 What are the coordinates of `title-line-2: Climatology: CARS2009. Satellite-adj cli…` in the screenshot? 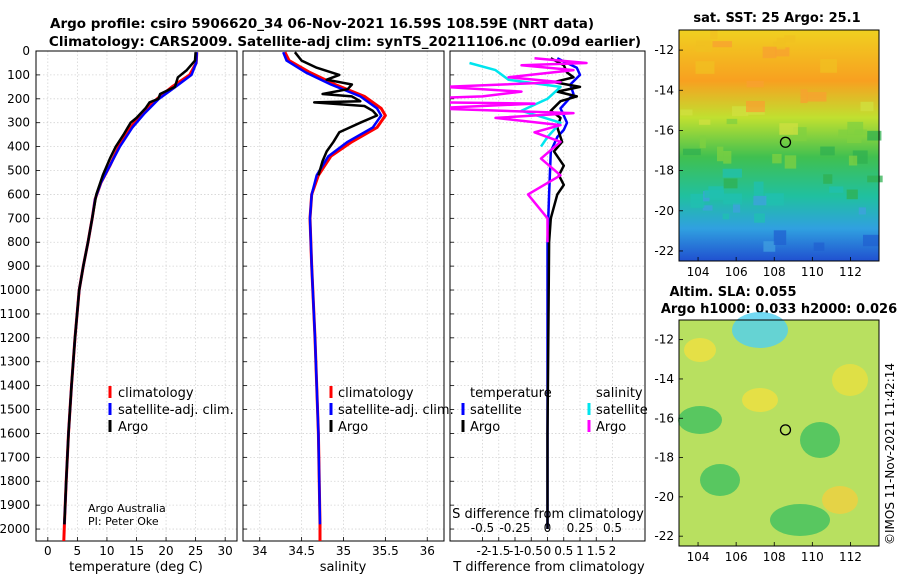 It's located at (345, 42).